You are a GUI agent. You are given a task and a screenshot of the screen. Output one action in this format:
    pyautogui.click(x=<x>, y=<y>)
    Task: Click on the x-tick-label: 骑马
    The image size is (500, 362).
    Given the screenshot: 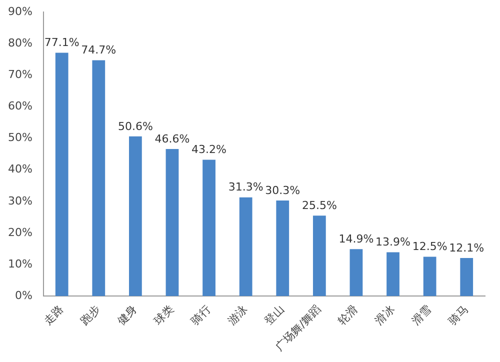 What is the action you would take?
    pyautogui.click(x=458, y=315)
    